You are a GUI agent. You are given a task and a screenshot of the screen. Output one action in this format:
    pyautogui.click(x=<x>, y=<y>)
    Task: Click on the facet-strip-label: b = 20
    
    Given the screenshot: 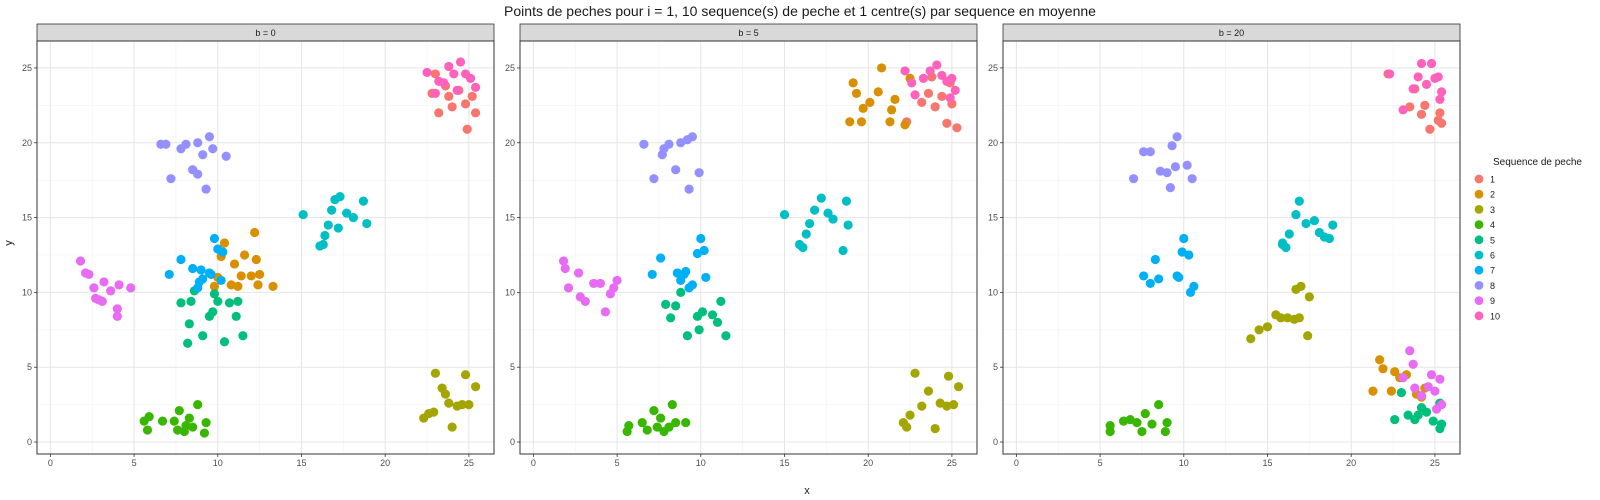 What is the action you would take?
    pyautogui.click(x=1231, y=33)
    